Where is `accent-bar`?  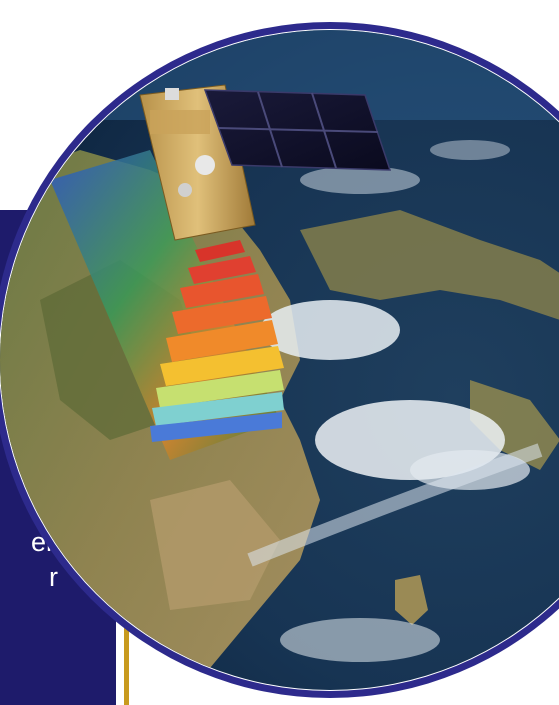
accent-bar is located at coordinates (126, 666).